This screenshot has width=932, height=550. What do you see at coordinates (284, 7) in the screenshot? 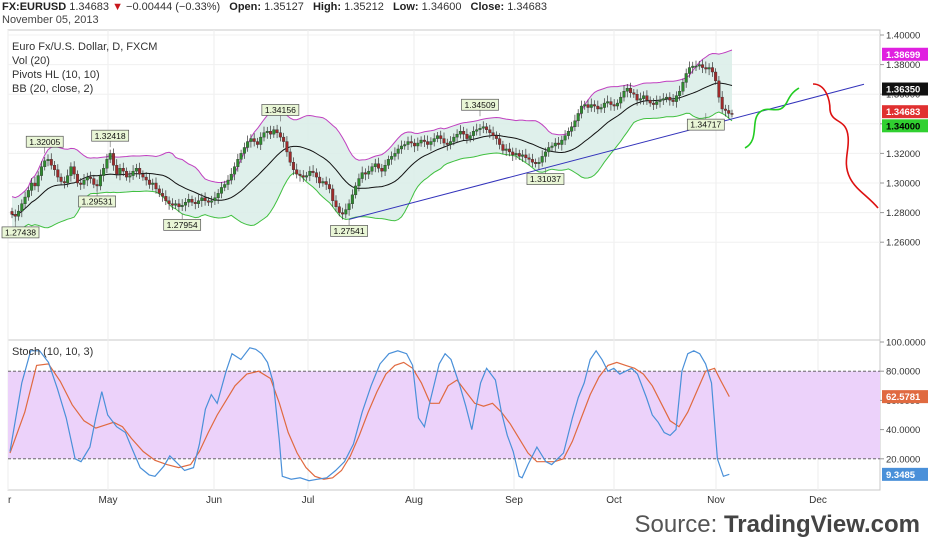
I see `open-value: 1.35127` at bounding box center [284, 7].